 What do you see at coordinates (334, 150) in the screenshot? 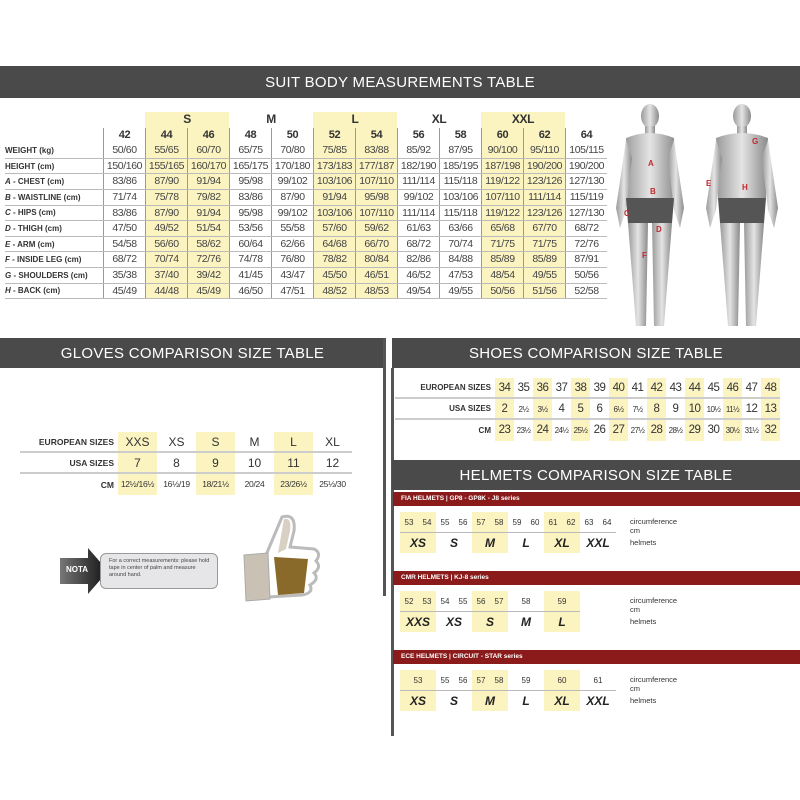
I see `table-cell: 75/85` at bounding box center [334, 150].